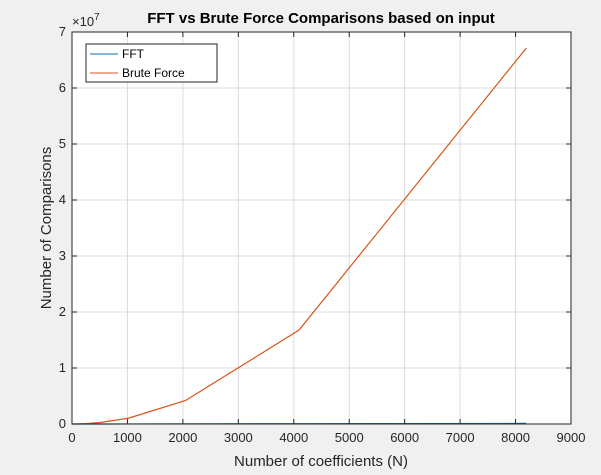 Image resolution: width=601 pixels, height=475 pixels. Describe the element at coordinates (62, 255) in the screenshot. I see `y-tick-label: 3` at that location.